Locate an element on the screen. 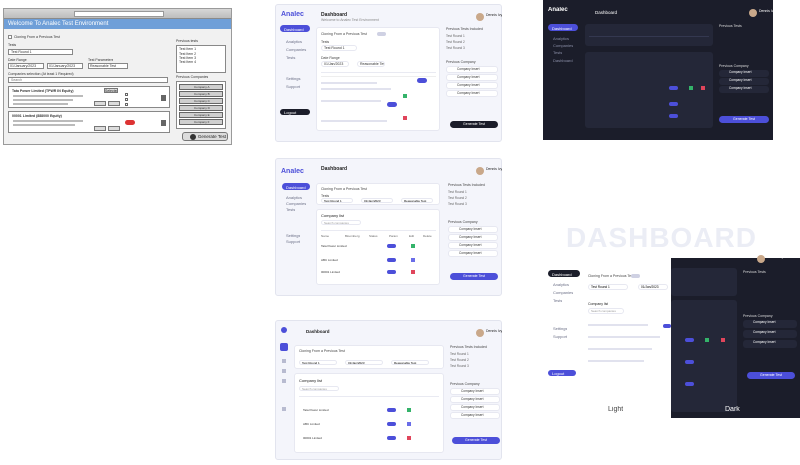 This screenshot has width=800, height=465. date-to-input: 01/January/2023 is located at coordinates (65, 66).